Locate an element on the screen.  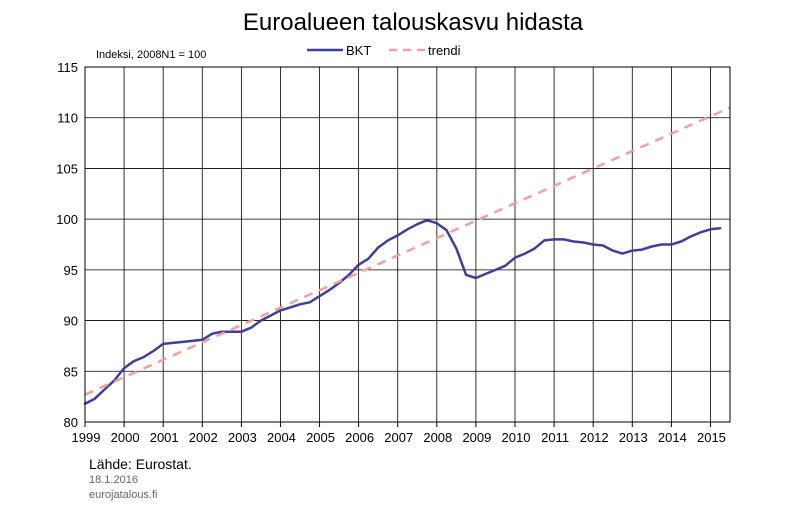
x-tick-label: 2009 is located at coordinates (476, 437).